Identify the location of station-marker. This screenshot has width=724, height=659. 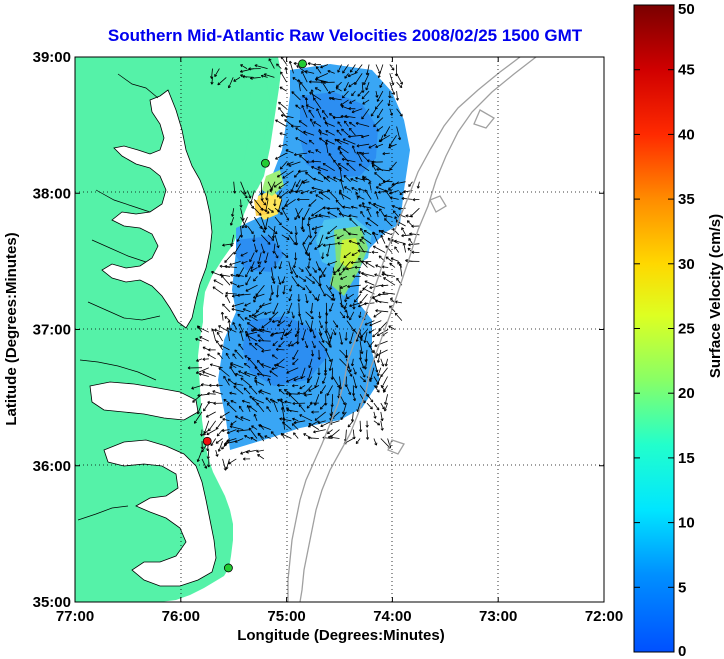
(207, 441).